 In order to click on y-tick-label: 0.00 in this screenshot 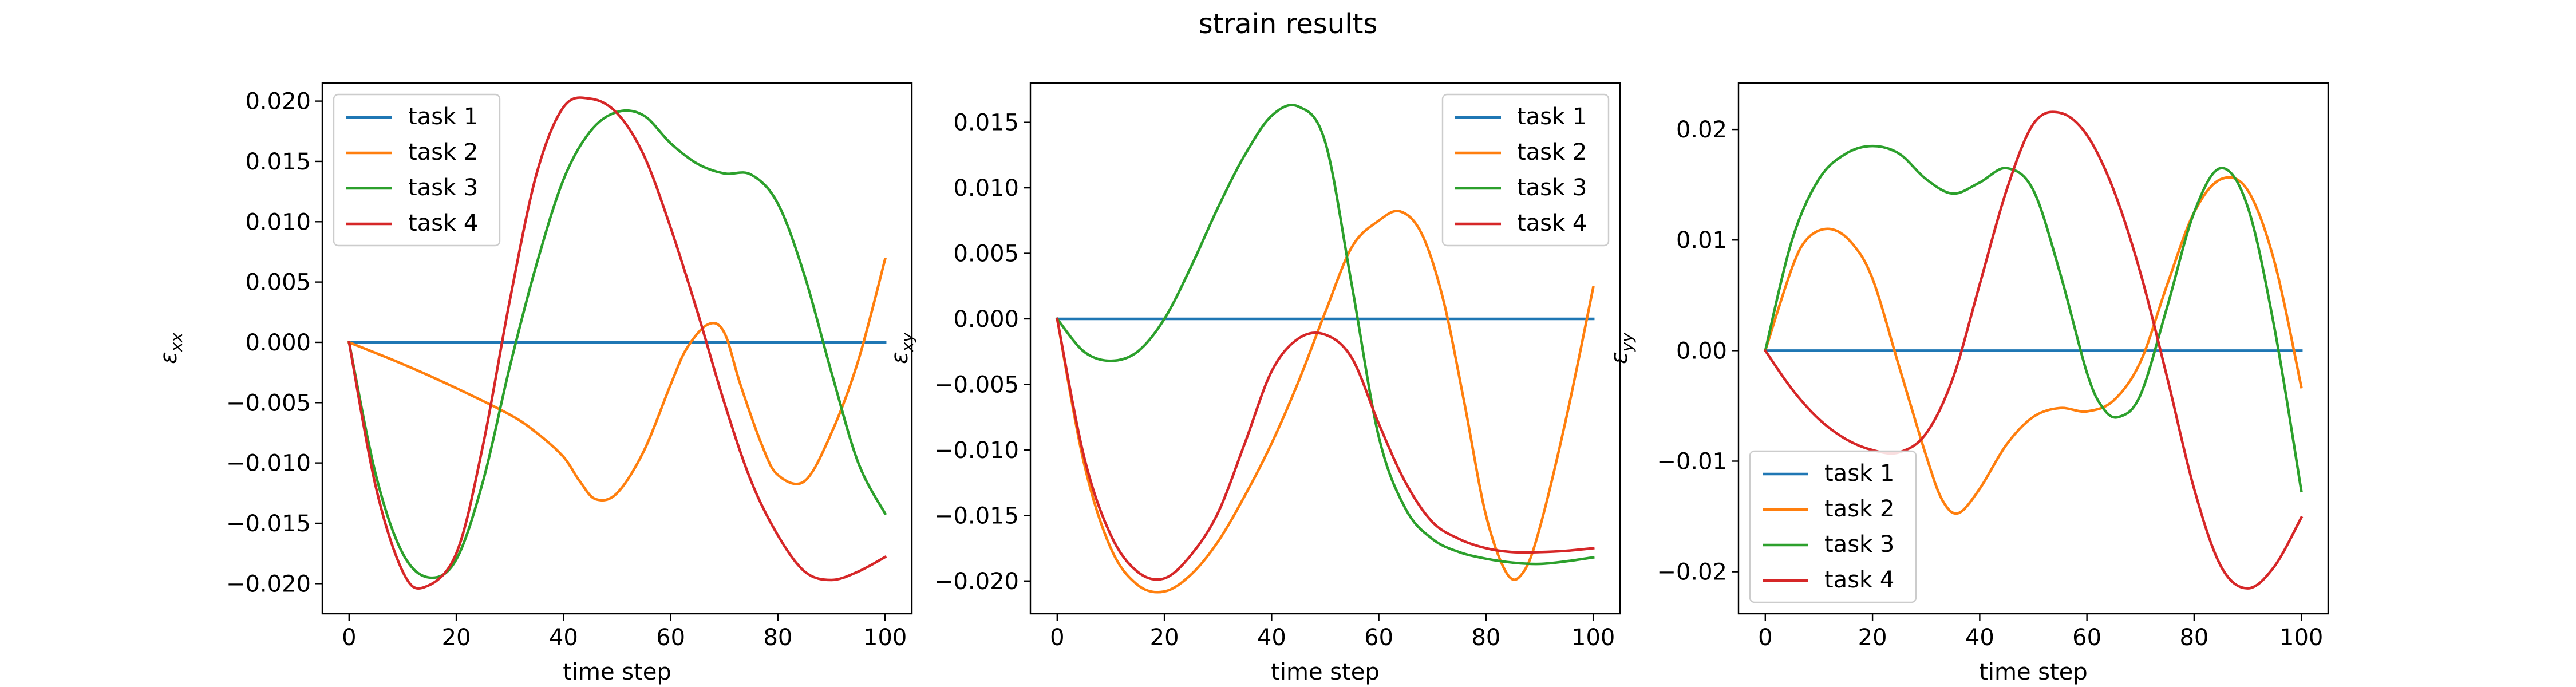, I will do `click(1701, 351)`.